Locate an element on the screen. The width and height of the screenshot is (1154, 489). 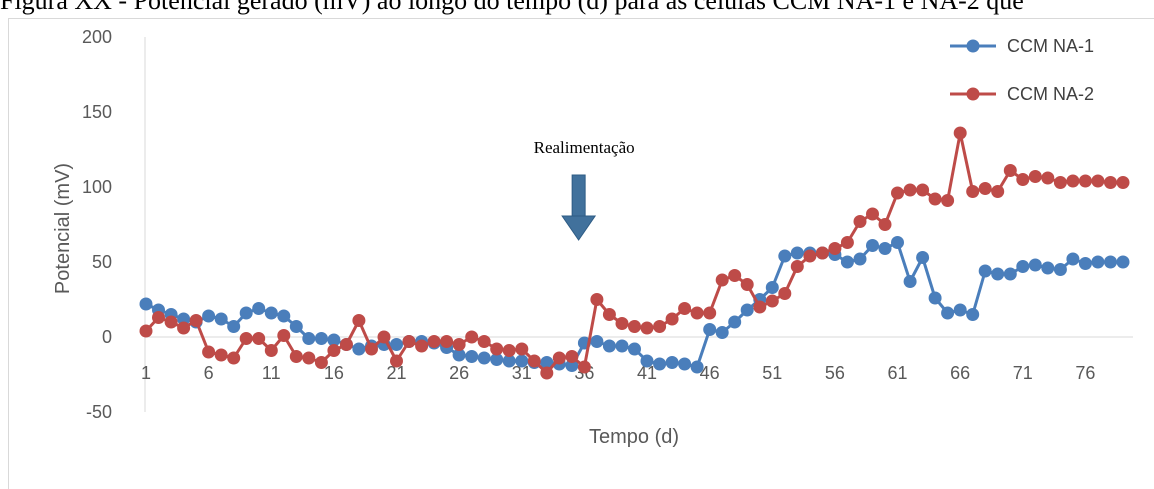
x-tick-label: 51 is located at coordinates (772, 373).